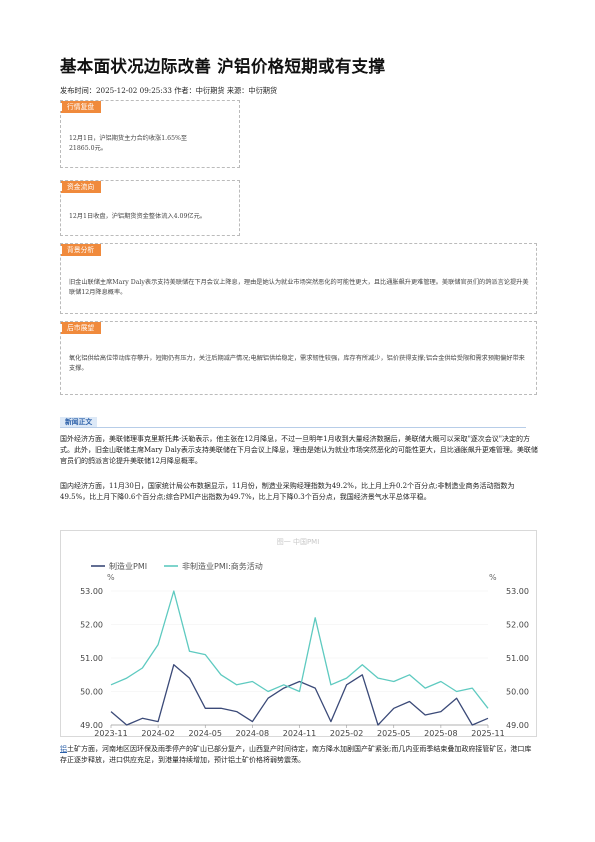 Image resolution: width=595 pixels, height=842 pixels. Describe the element at coordinates (440, 732) in the screenshot. I see `x-tick-label: 2025-08` at that location.